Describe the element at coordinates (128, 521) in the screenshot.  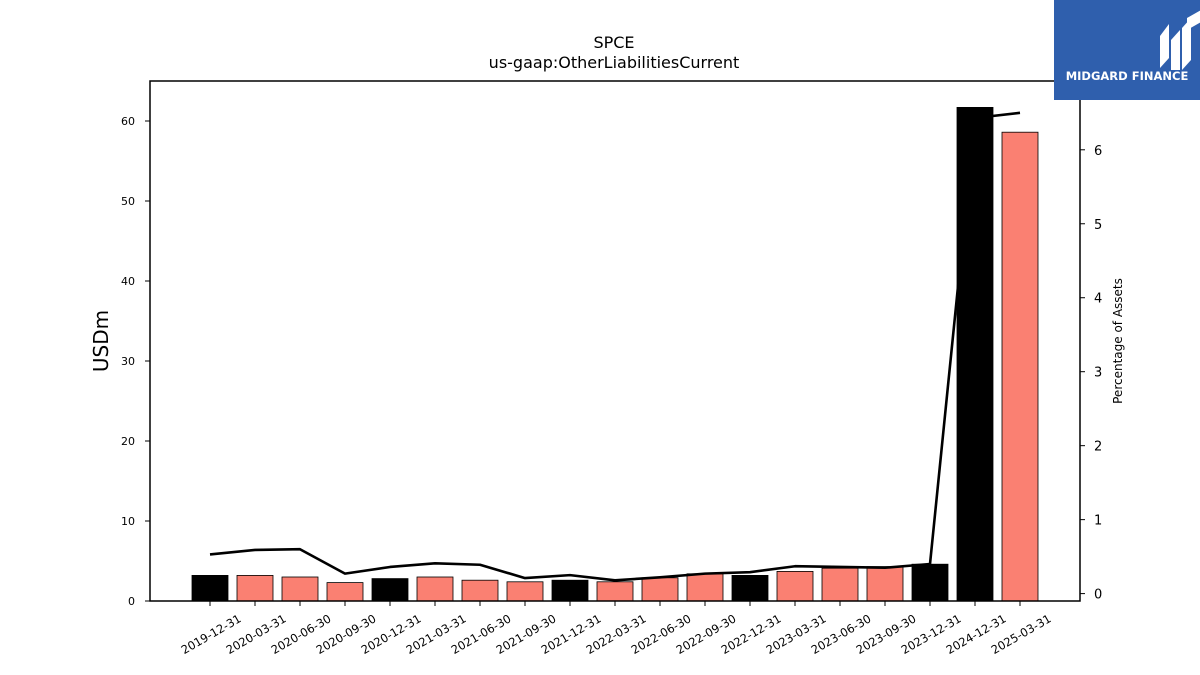
I see `y-tick-label: 10` at that location.